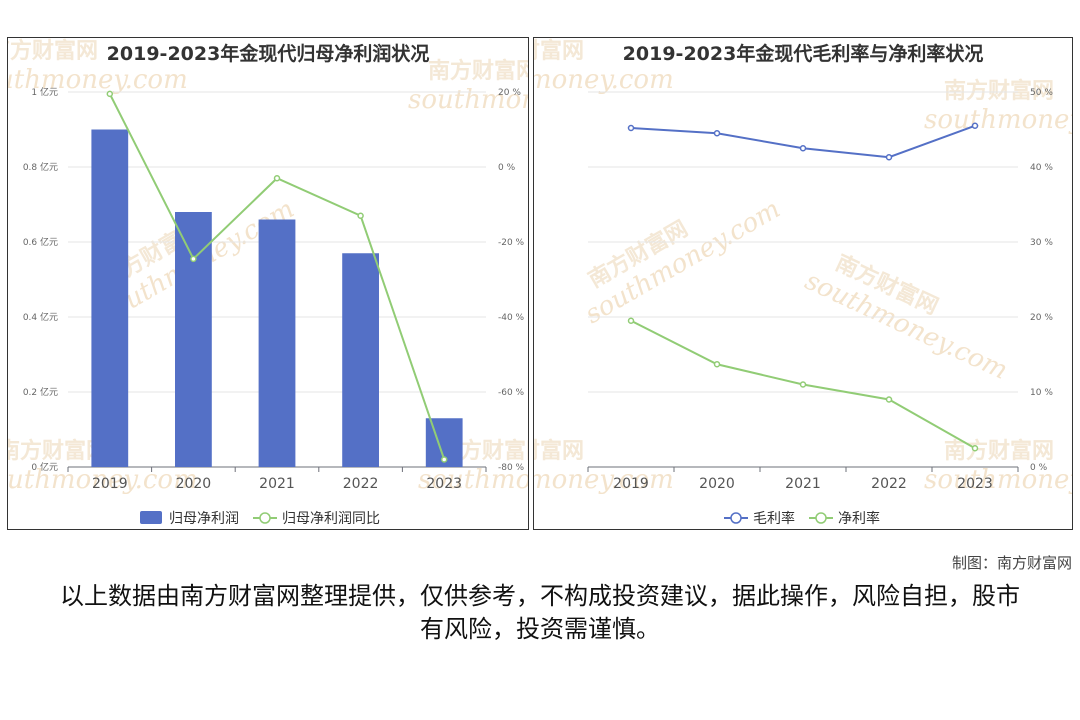  Describe the element at coordinates (40, 392) in the screenshot. I see `y-left-tick-label: 0.2 亿元` at that location.